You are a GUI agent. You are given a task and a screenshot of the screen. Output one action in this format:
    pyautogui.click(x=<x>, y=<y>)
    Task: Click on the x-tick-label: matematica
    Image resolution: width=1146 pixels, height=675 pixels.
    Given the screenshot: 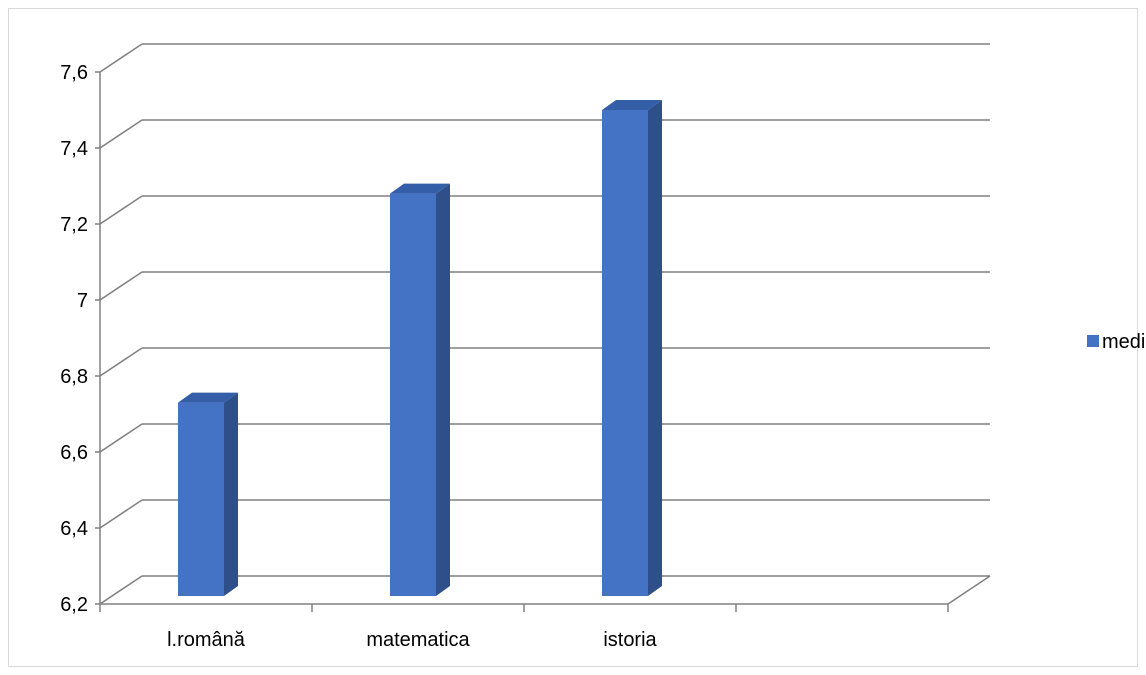 What is the action you would take?
    pyautogui.click(x=418, y=640)
    